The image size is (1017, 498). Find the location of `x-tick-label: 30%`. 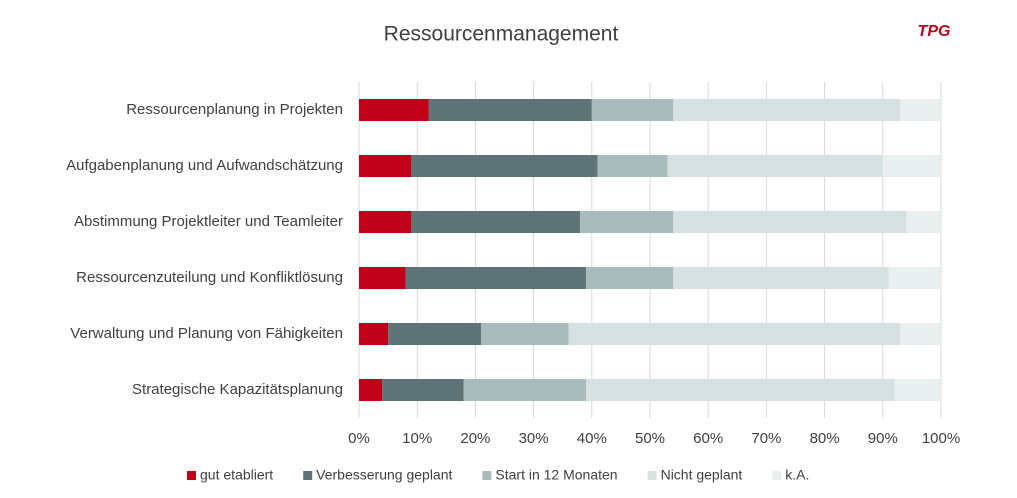

x-tick-label: 30% is located at coordinates (534, 438).